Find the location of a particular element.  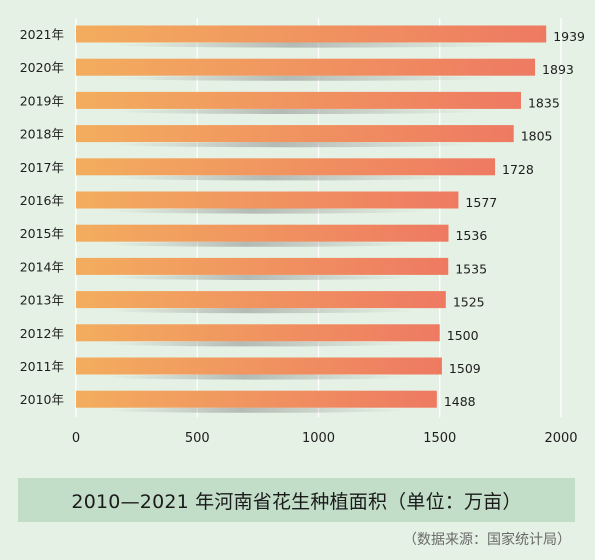

category-label: 2011年 is located at coordinates (42, 366).